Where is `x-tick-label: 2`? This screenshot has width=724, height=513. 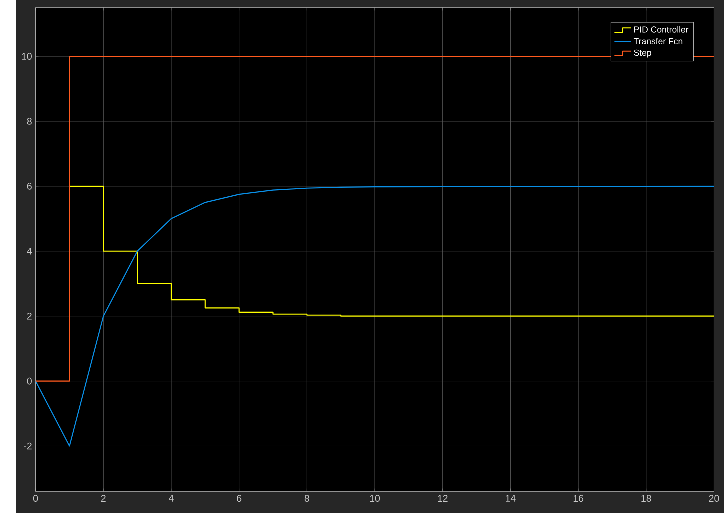 x-tick-label: 2 is located at coordinates (103, 498).